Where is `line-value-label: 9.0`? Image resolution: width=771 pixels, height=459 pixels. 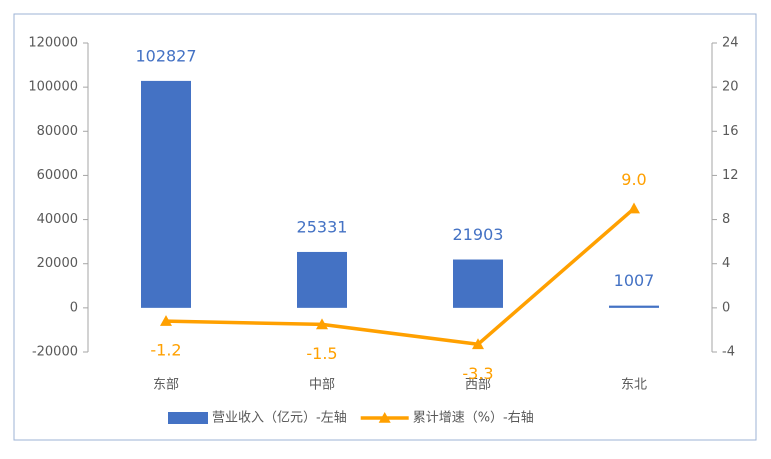 line-value-label: 9.0 is located at coordinates (633, 179).